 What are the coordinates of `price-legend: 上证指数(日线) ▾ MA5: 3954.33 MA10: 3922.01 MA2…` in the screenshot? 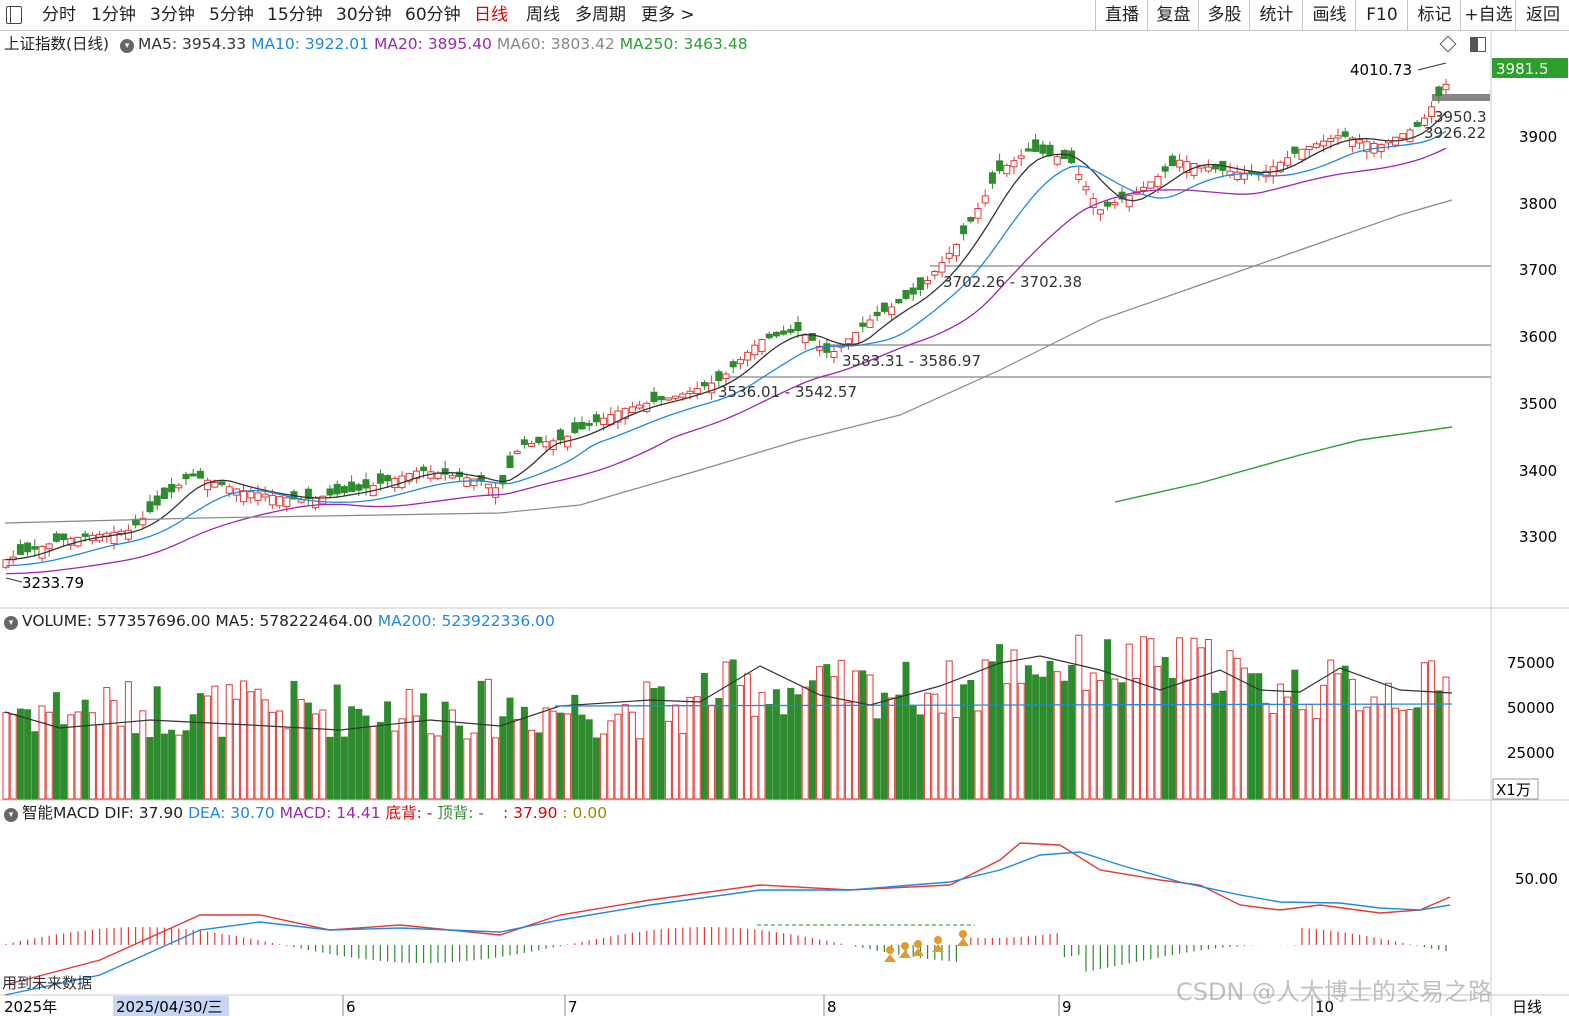 It's located at (376, 44).